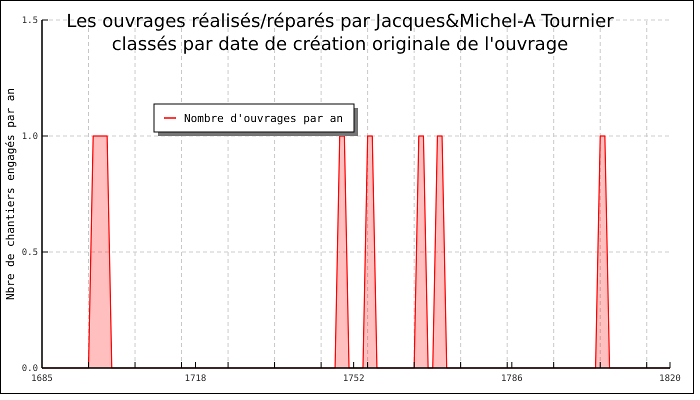 The image size is (700, 400). What do you see at coordinates (195, 379) in the screenshot?
I see `x-tick-label: 1718` at bounding box center [195, 379].